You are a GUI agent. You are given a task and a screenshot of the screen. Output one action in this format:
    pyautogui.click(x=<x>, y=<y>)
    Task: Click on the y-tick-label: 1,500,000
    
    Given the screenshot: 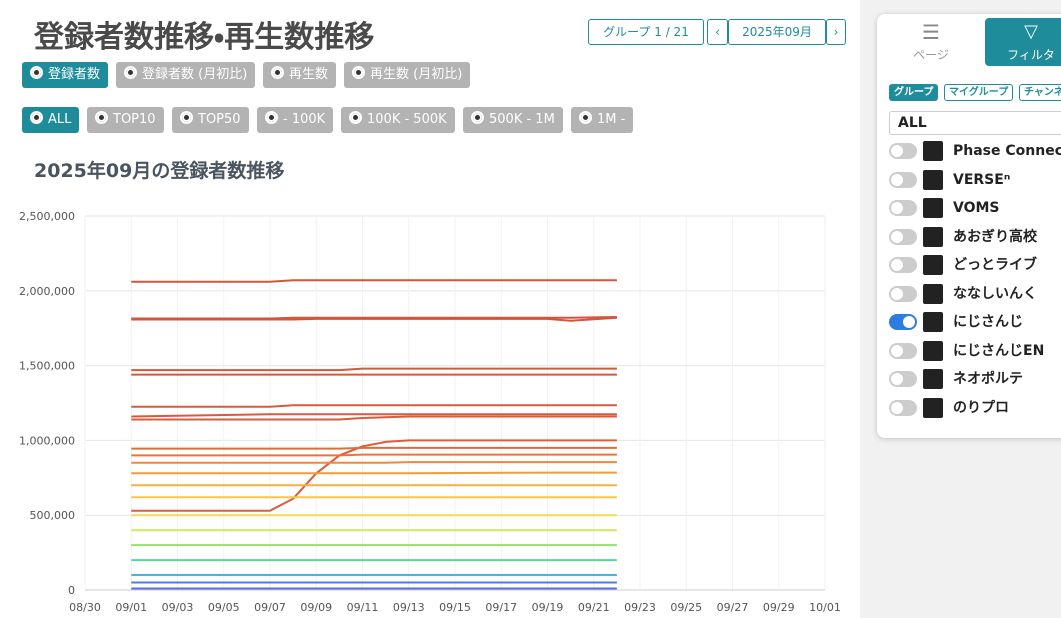 What is the action you would take?
    pyautogui.click(x=47, y=366)
    